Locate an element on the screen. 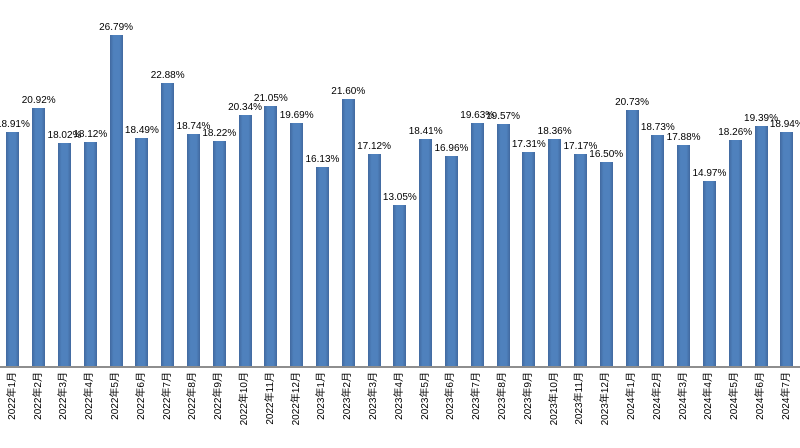 The height and width of the screenshot is (448, 800). x-axis-tick-label: 2024年2月 is located at coordinates (657, 396).